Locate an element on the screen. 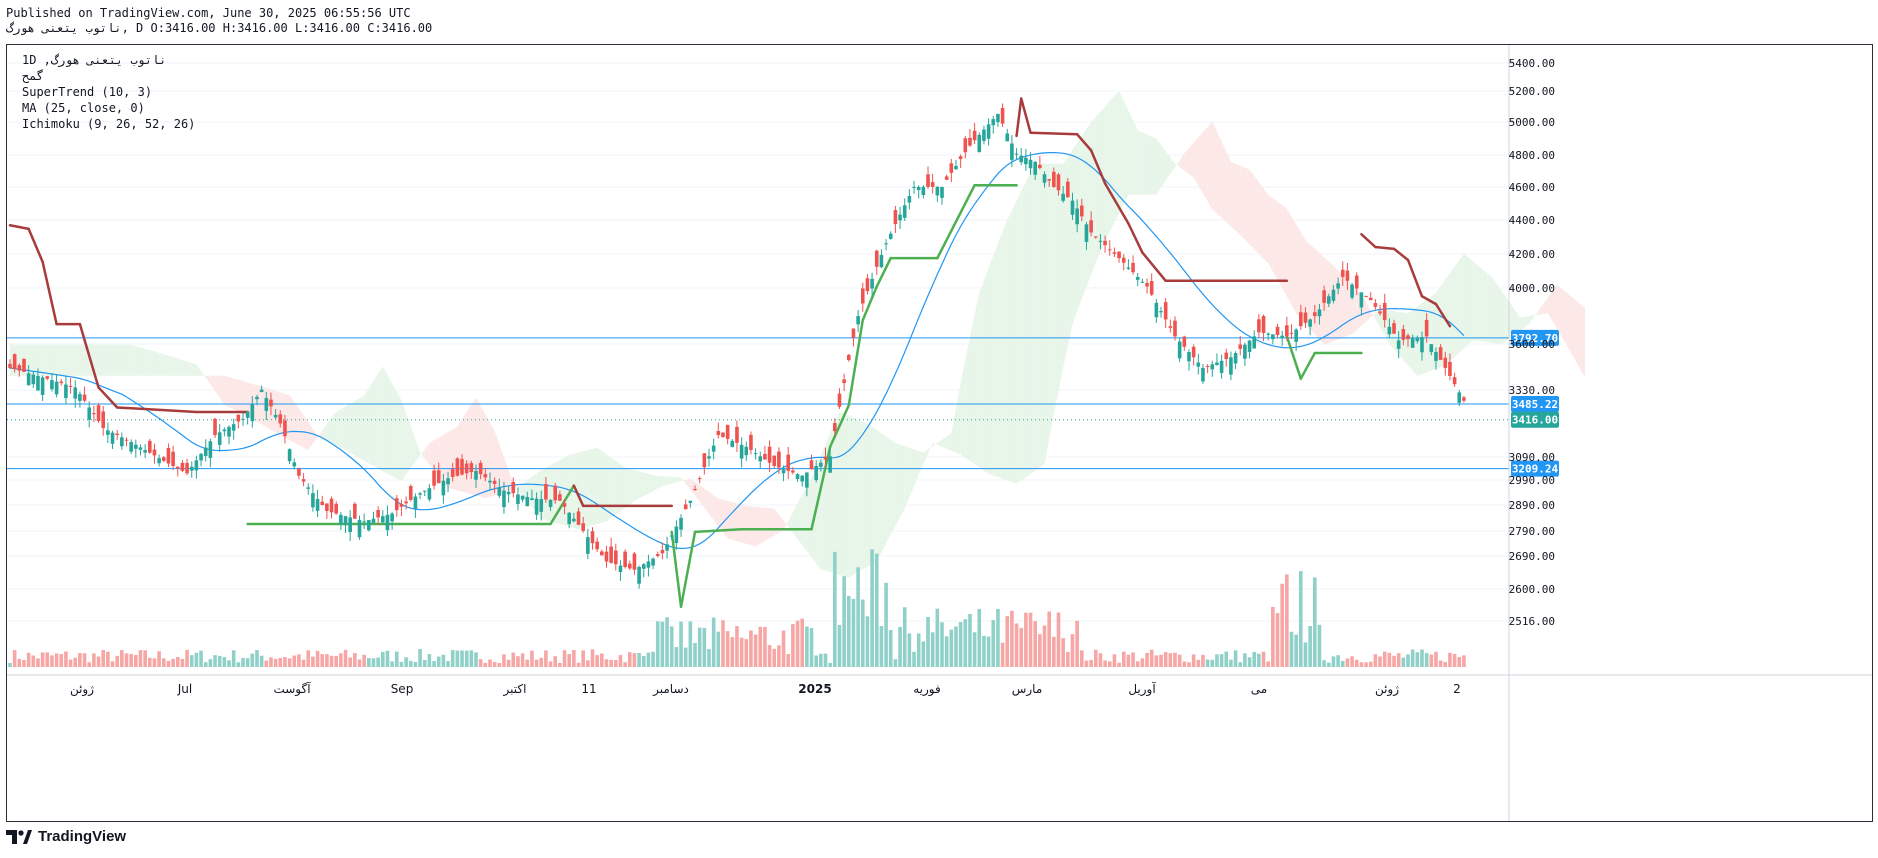 The height and width of the screenshot is (858, 1878). price-tick-label: 5000.00 is located at coordinates (1532, 122).